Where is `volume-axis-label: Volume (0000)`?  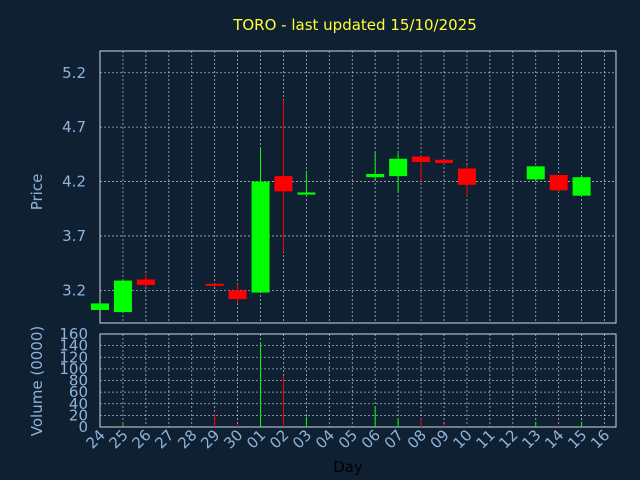 volume-axis-label: Volume (0000) is located at coordinates (37, 381).